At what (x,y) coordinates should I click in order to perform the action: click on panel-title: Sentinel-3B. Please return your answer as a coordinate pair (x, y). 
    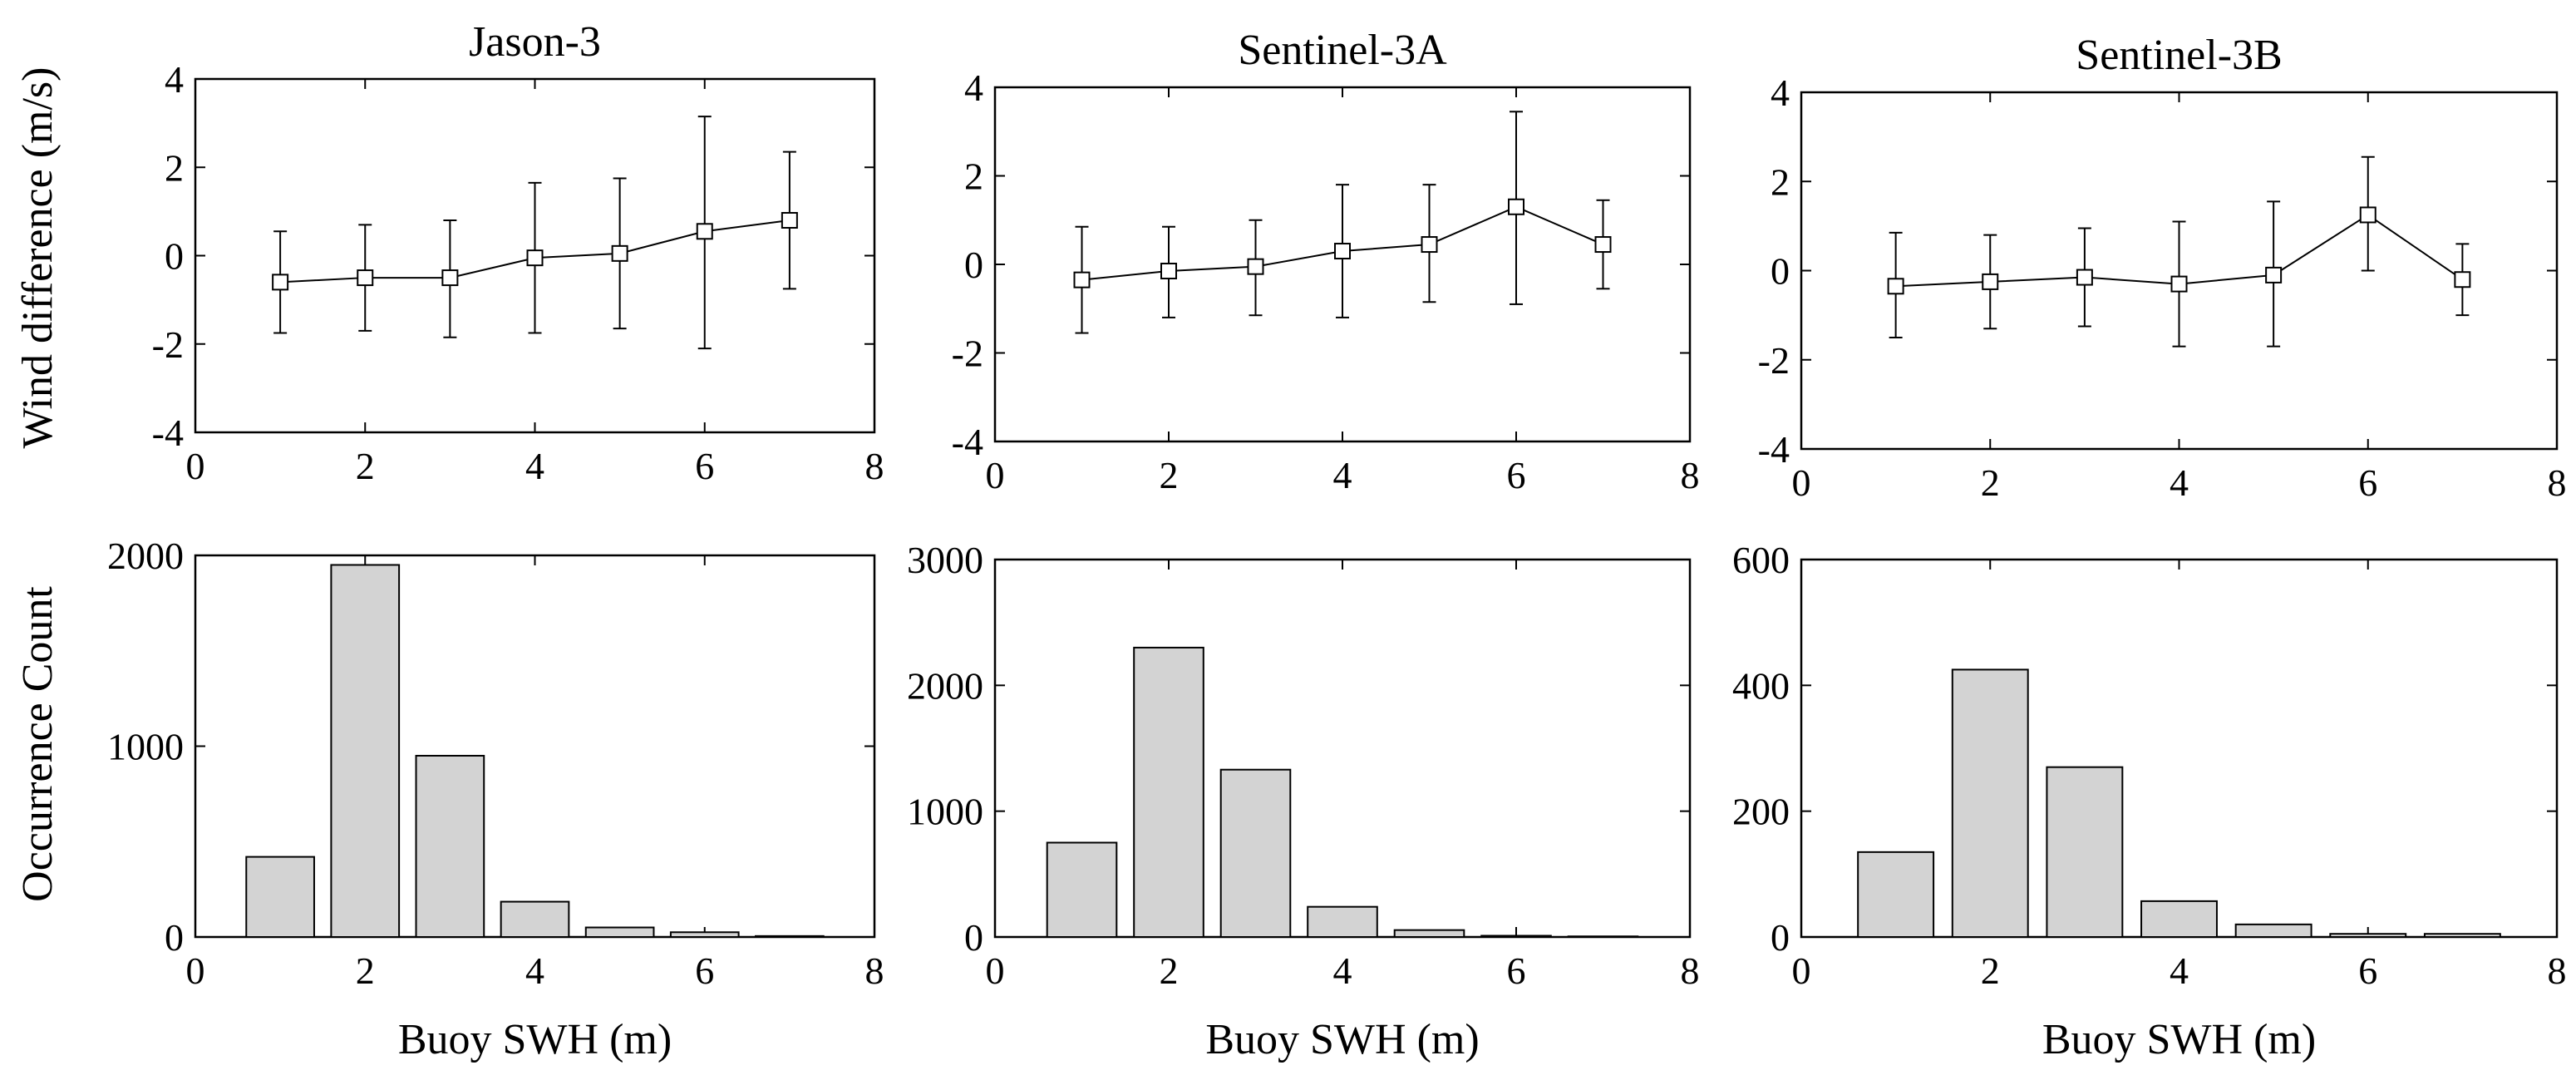
    Looking at the image, I should click on (2179, 55).